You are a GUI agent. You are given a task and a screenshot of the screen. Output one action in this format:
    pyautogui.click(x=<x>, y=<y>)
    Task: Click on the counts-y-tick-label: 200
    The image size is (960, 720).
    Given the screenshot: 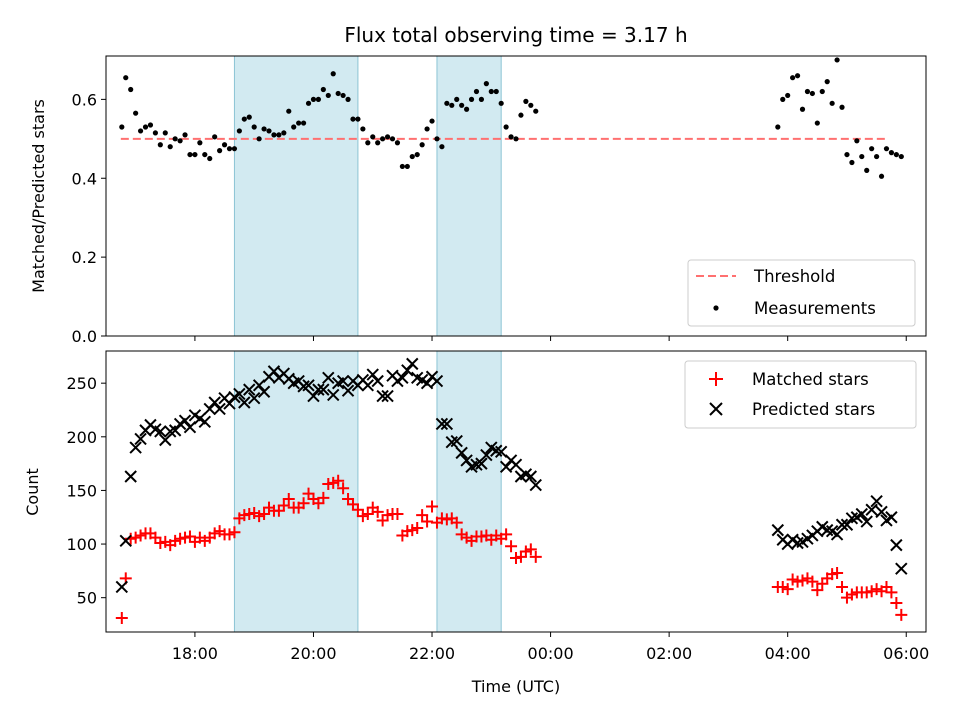 What is the action you would take?
    pyautogui.click(x=81, y=437)
    